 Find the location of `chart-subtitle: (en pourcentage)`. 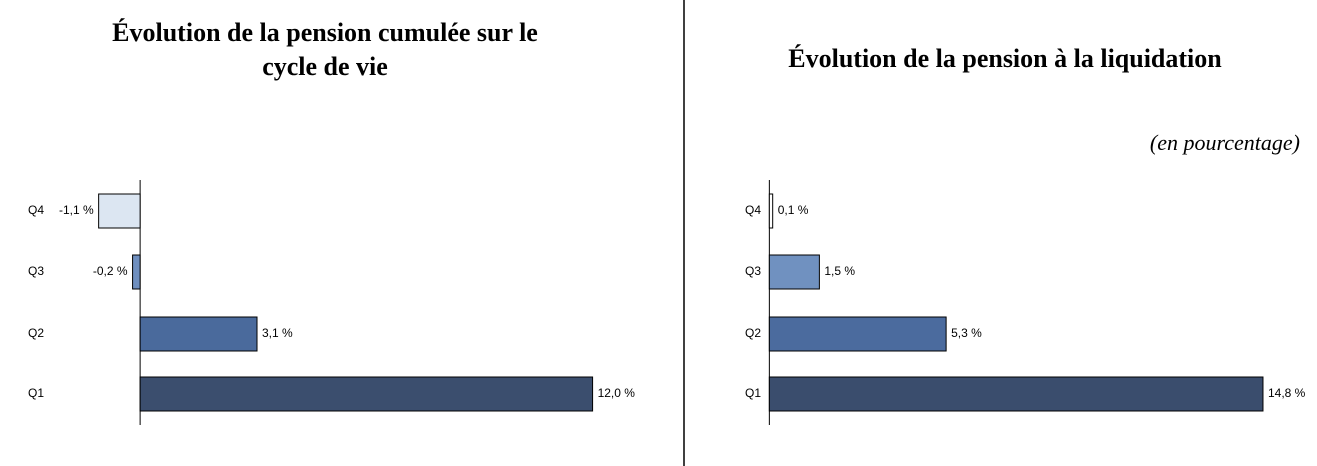

chart-subtitle: (en pourcentage) is located at coordinates (1224, 142).